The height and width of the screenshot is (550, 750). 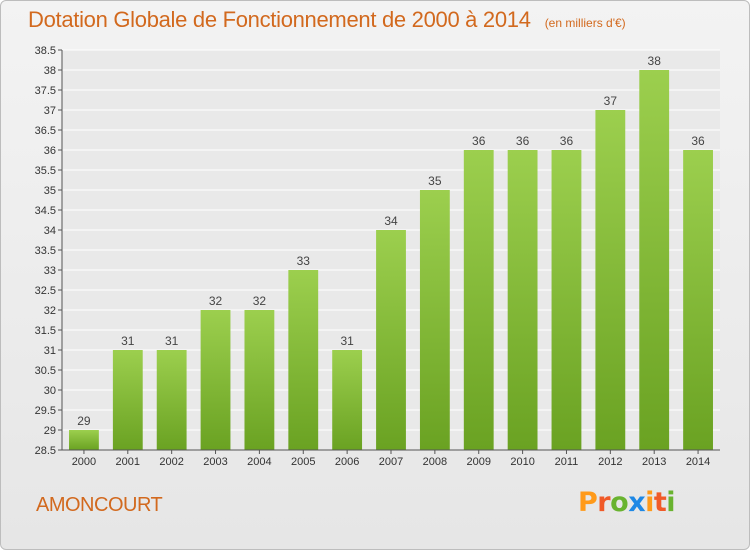 I want to click on y-tick-label: 29, so click(x=50, y=431).